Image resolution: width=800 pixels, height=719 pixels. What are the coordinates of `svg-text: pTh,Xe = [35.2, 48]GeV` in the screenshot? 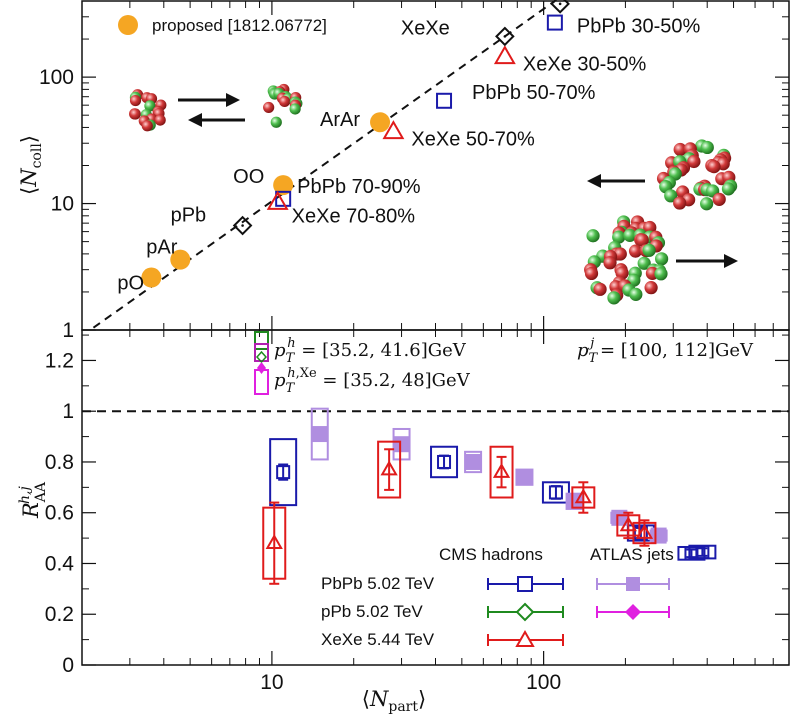 It's located at (372, 381).